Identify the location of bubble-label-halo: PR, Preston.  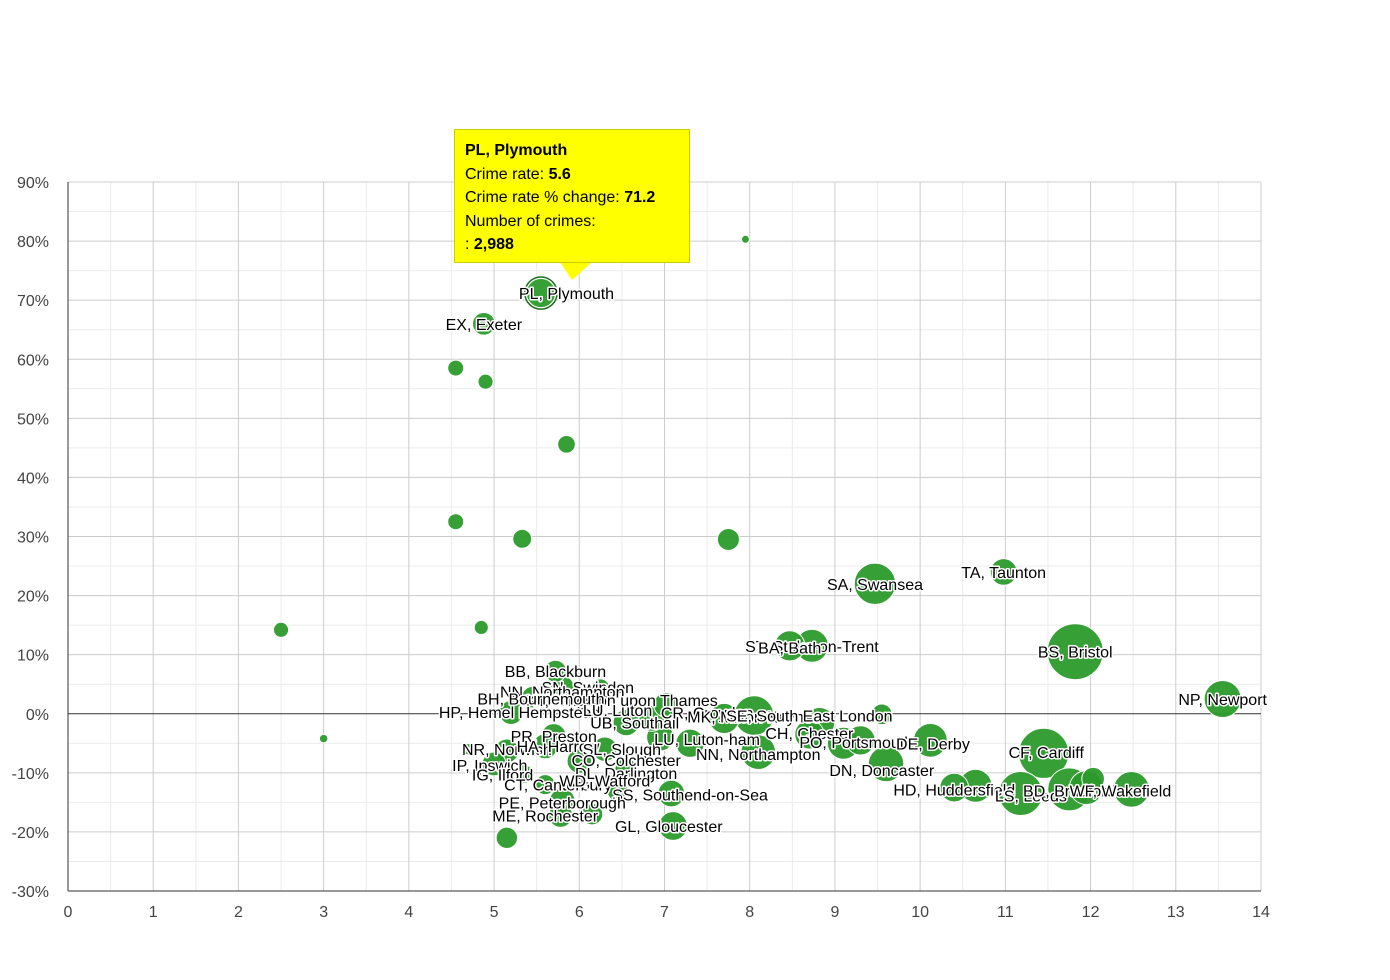
(554, 737).